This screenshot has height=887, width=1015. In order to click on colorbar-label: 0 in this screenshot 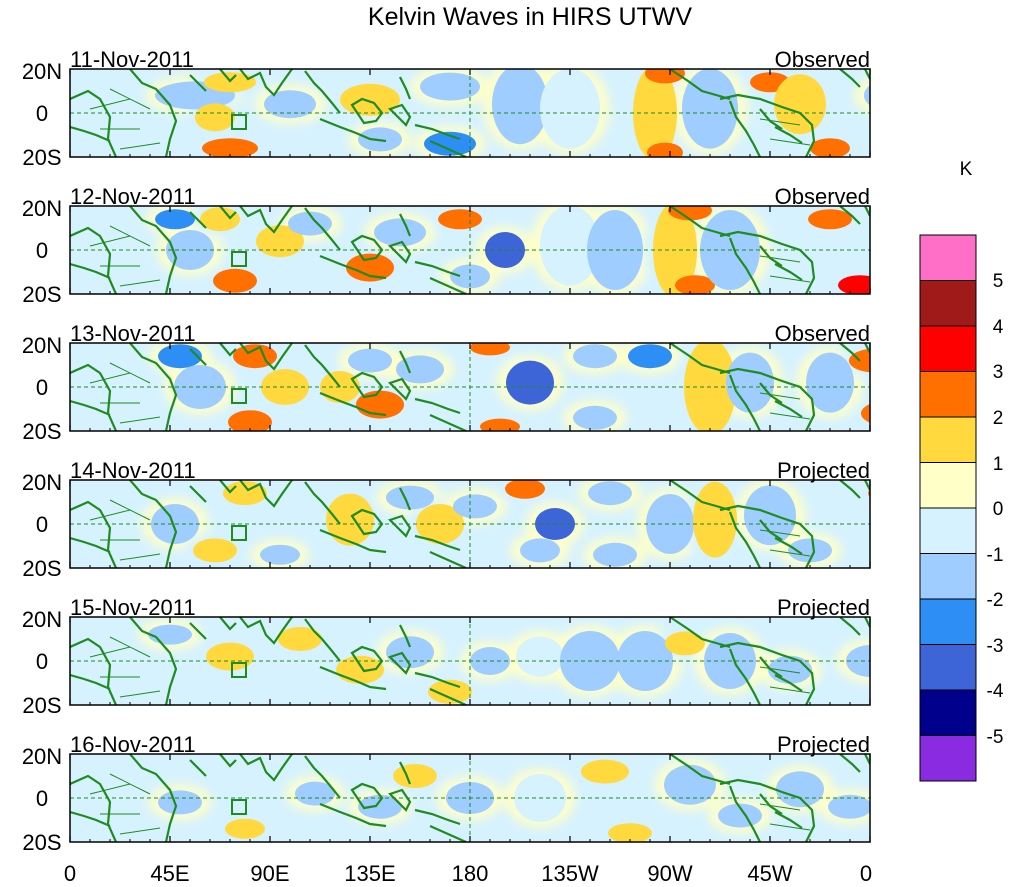, I will do `click(998, 509)`.